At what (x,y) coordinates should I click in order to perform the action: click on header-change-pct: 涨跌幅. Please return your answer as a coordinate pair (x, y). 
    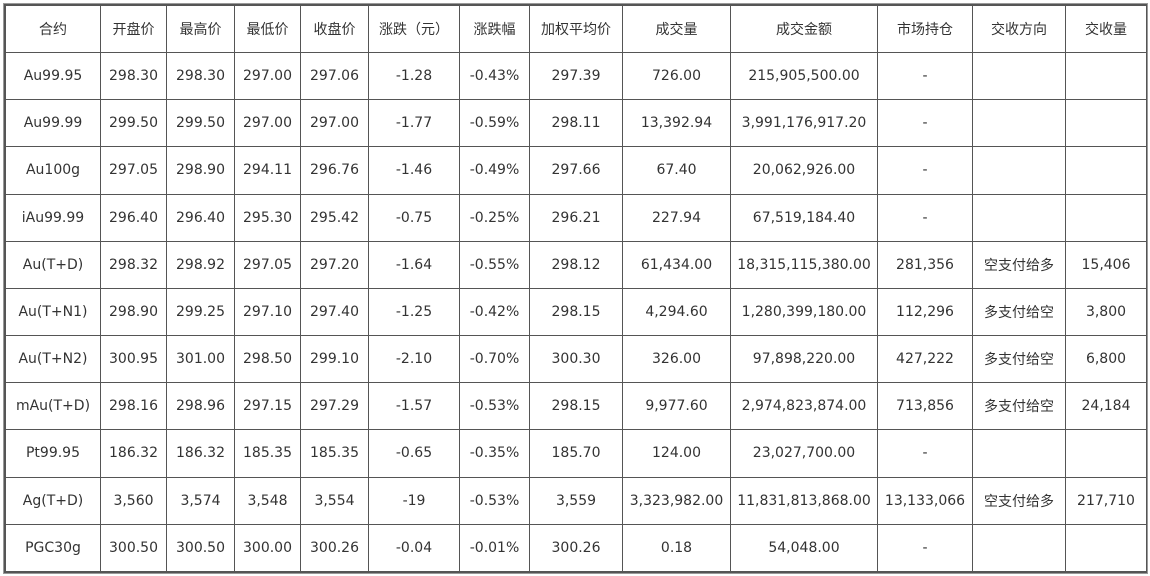
    Looking at the image, I should click on (494, 29).